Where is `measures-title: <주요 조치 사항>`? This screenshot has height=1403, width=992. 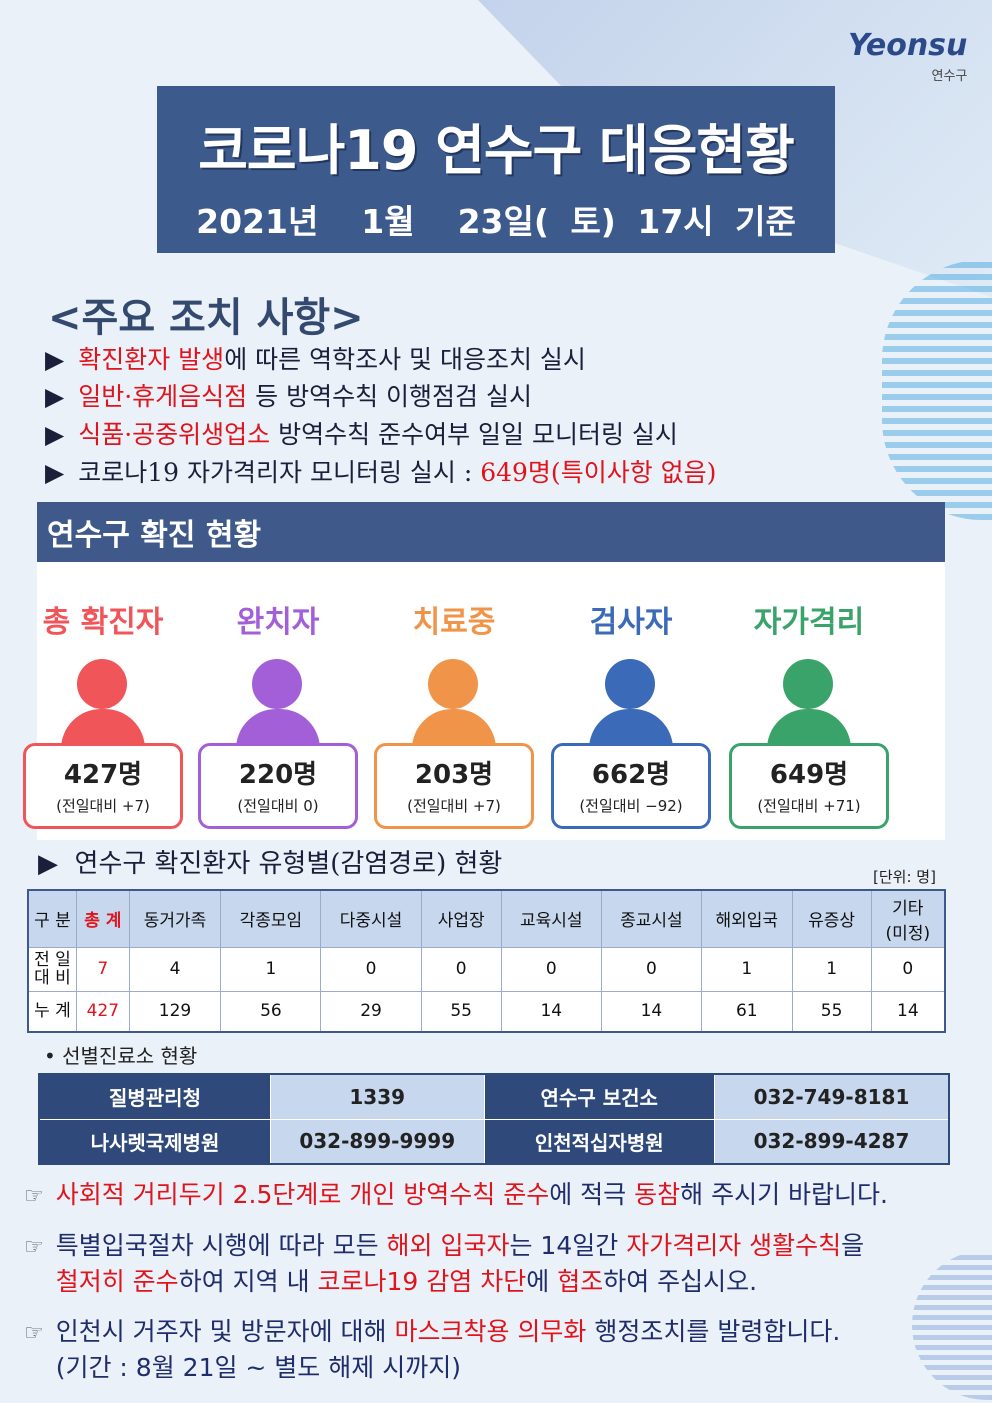
measures-title: <주요 조치 사항> is located at coordinates (206, 318).